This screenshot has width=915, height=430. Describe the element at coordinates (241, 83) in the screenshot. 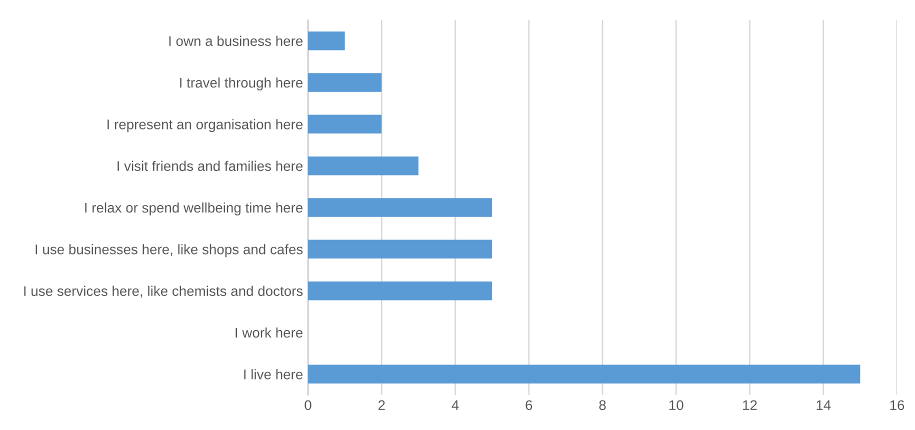

I see `y-tick-label: I travel through here` at that location.